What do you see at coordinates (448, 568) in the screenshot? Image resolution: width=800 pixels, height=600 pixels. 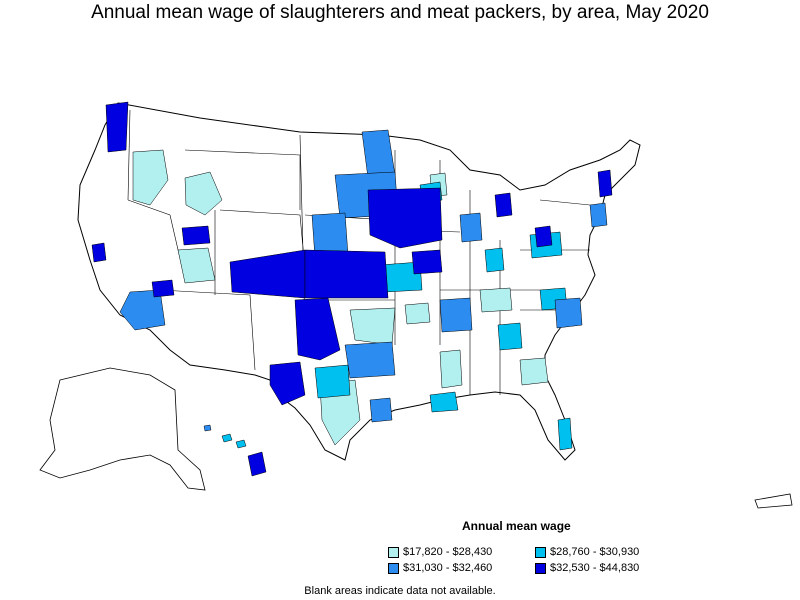 I see `legend-label-tier3: $31,030 - $32,460` at bounding box center [448, 568].